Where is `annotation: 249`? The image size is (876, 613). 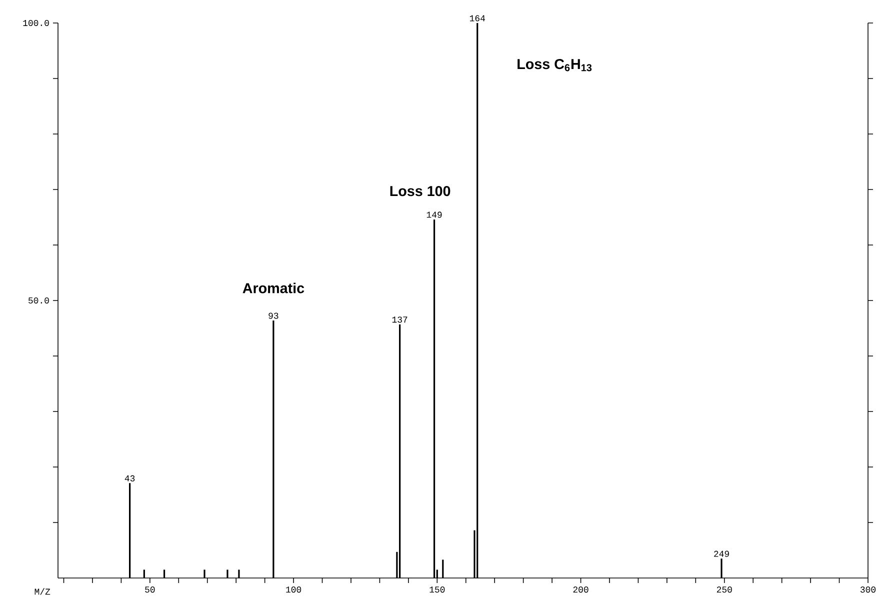 annotation: 249 is located at coordinates (721, 553).